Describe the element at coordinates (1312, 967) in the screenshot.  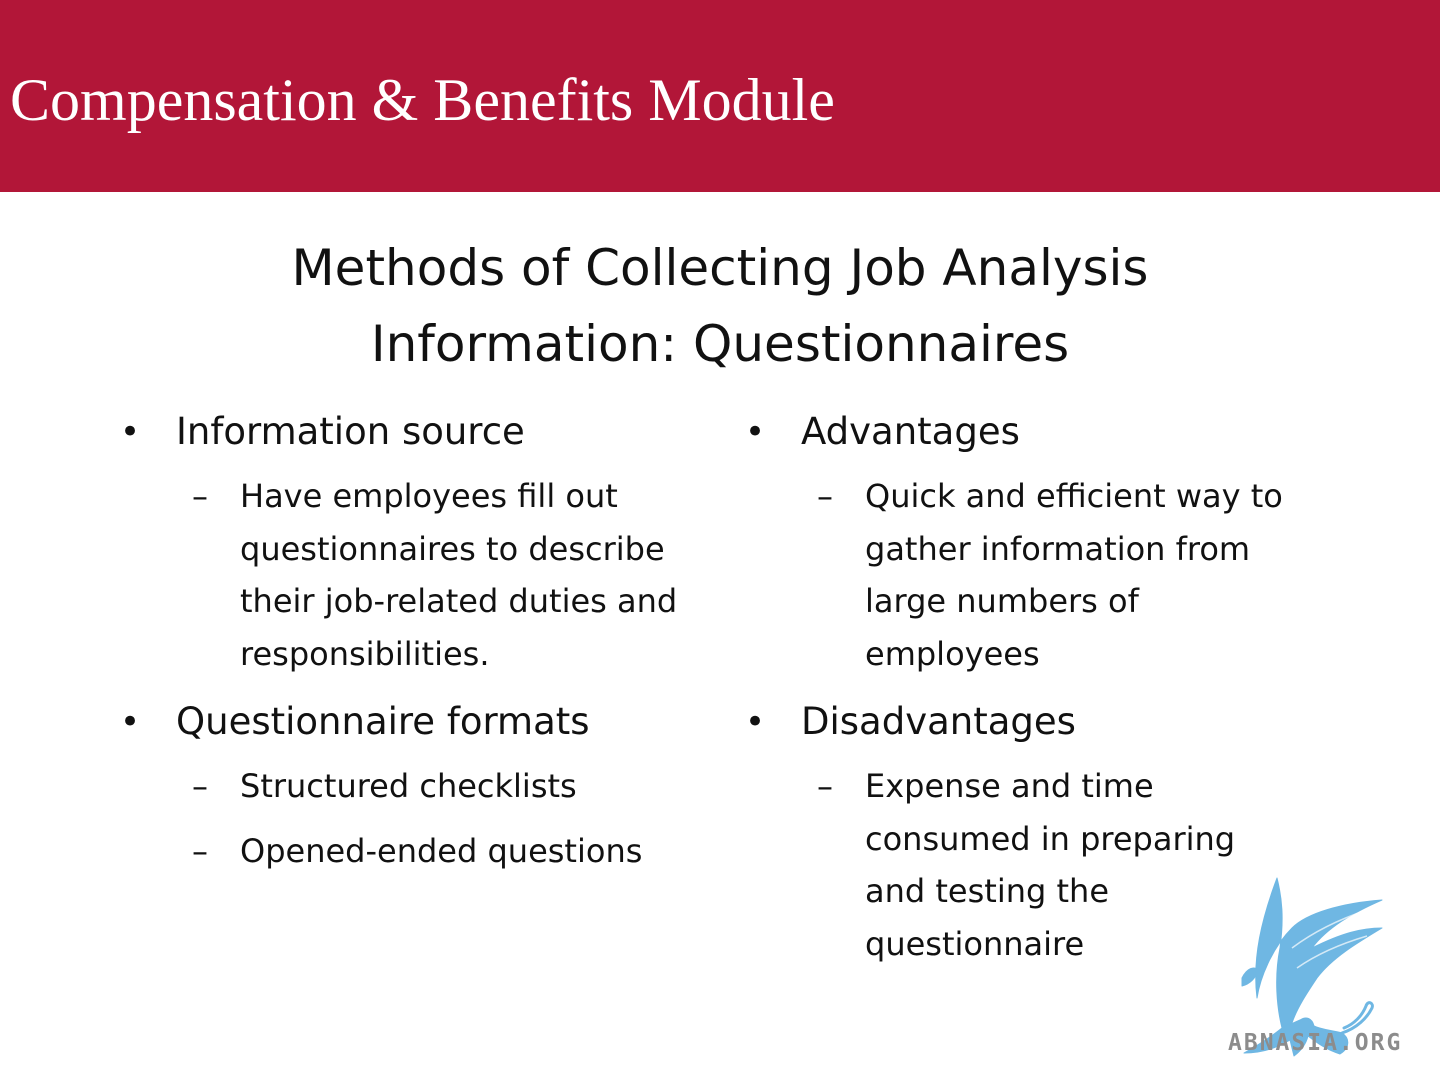
I see `griffin-logo-icon` at that location.